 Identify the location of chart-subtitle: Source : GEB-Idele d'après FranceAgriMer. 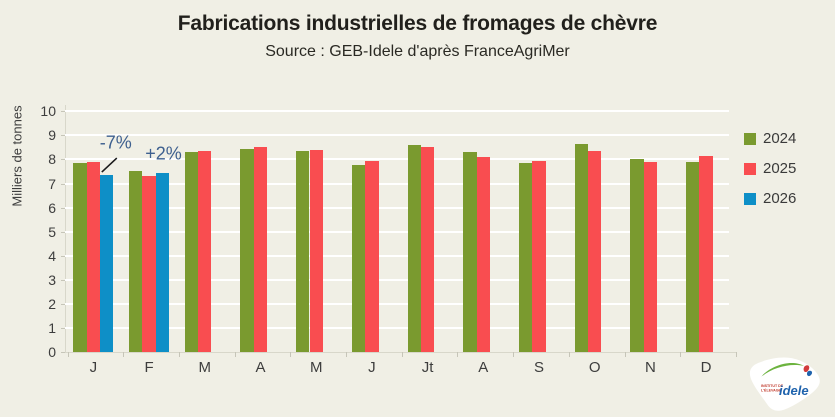
(417, 51).